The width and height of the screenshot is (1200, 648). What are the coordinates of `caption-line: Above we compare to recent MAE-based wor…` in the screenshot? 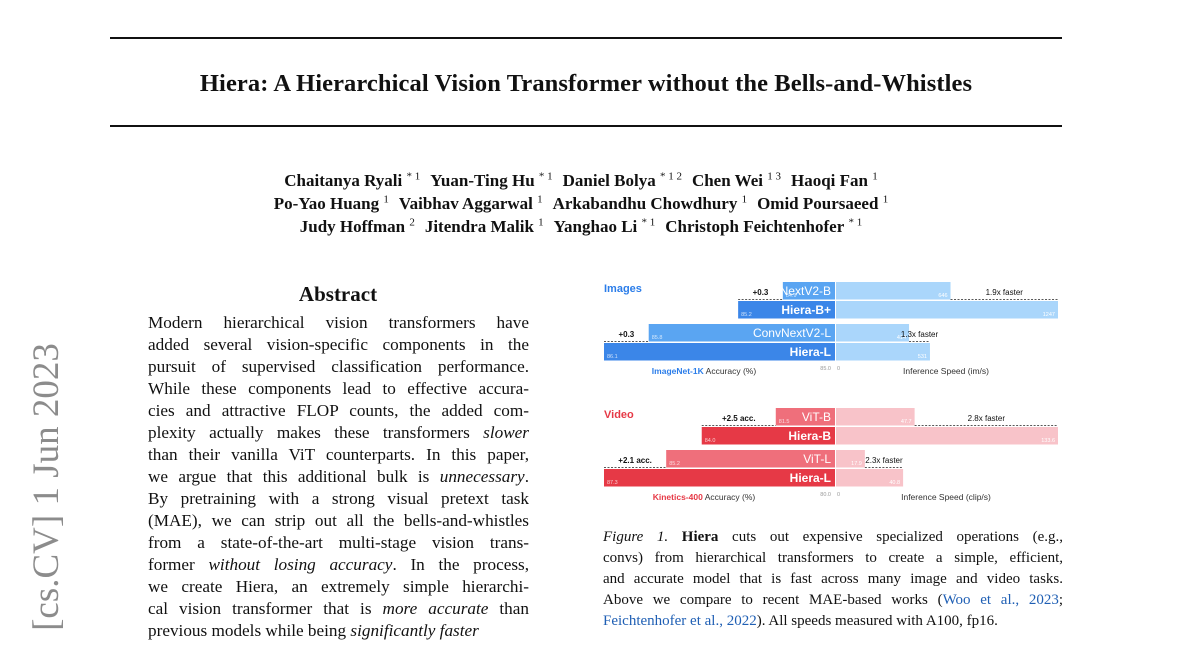 It's located at (833, 600).